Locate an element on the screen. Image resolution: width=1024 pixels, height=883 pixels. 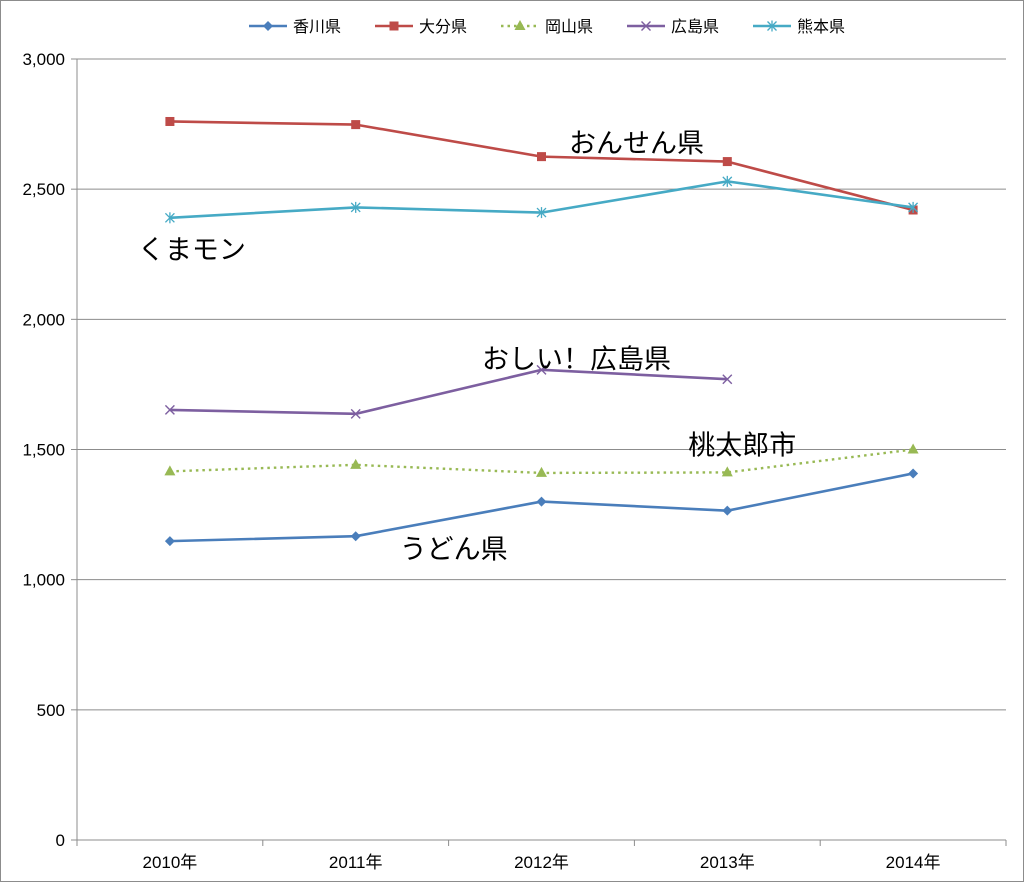
x-tick-label: 2010年 is located at coordinates (169, 862).